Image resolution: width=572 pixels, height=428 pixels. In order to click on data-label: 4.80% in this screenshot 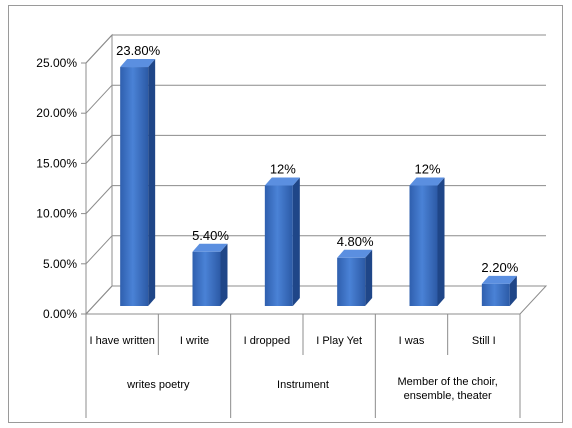, I will do `click(355, 241)`.